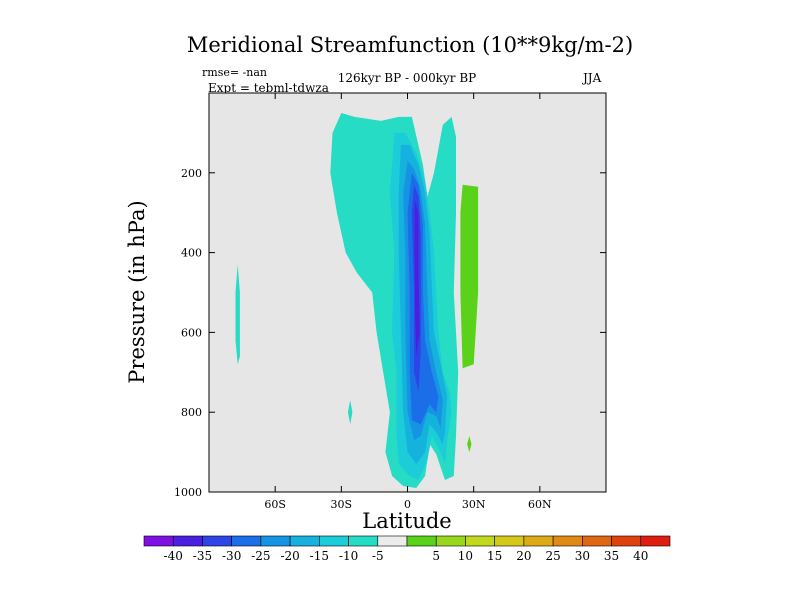 Image resolution: width=800 pixels, height=600 pixels. Describe the element at coordinates (191, 173) in the screenshot. I see `y-tick-label: 200` at that location.